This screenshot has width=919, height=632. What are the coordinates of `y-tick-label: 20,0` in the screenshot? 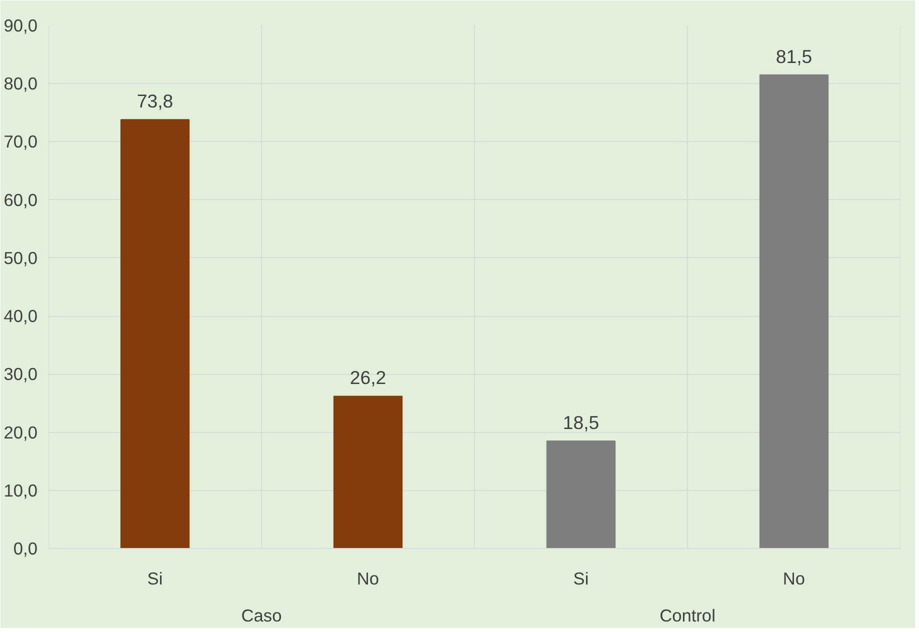 It's located at (21, 432).